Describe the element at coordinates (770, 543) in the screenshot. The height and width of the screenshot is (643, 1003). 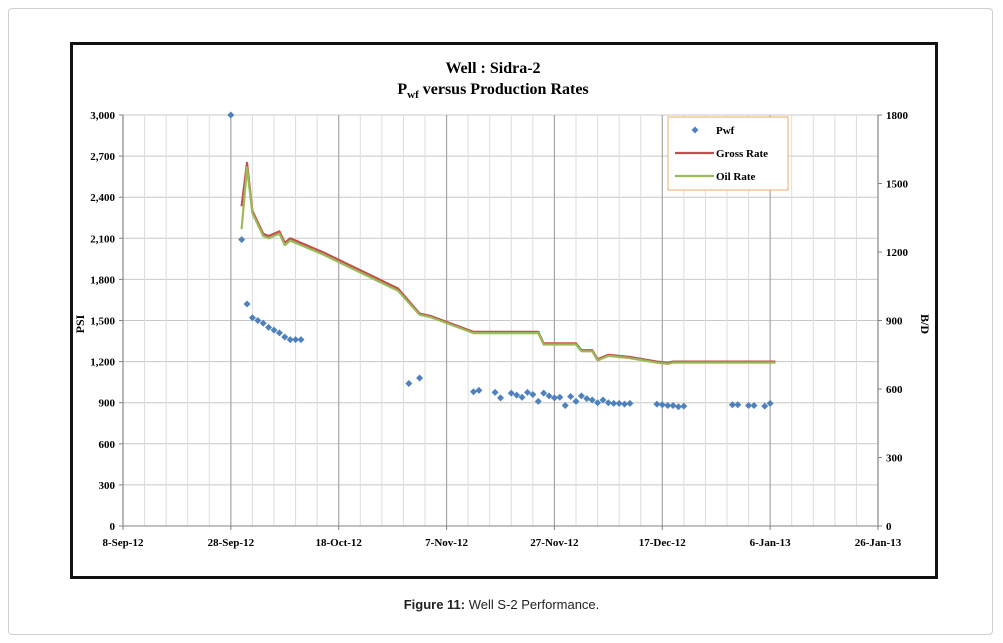
I see `x-tick-label: 6-Jan-13` at that location.